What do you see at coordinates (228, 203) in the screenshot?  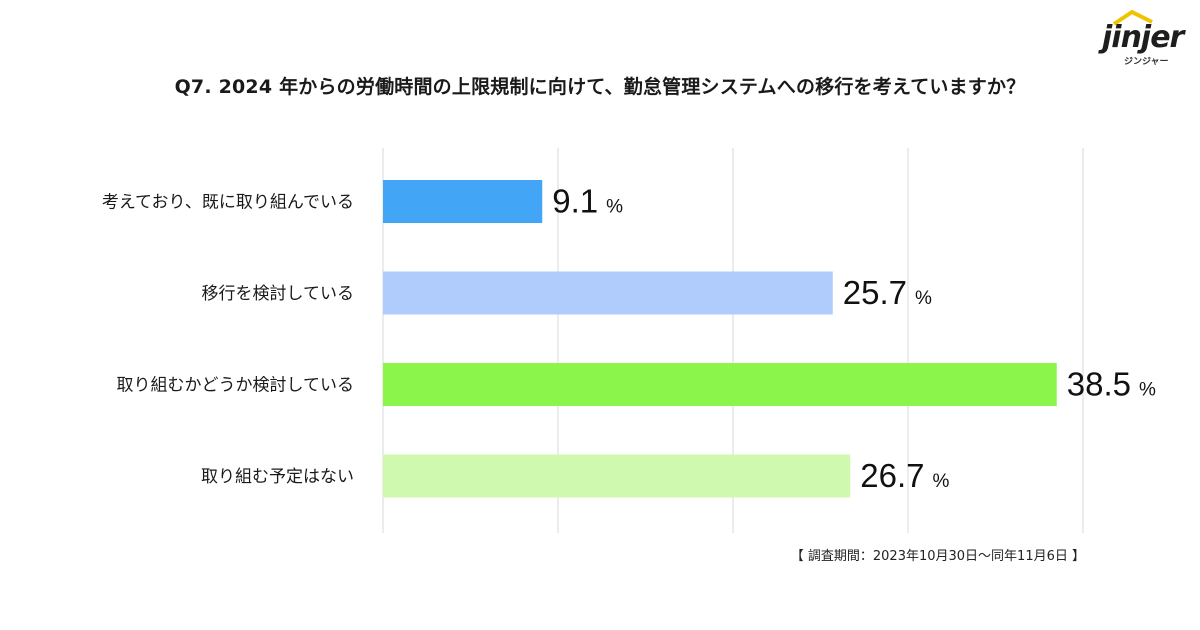 I see `category-label: 考えており、既に取り組んでいる` at bounding box center [228, 203].